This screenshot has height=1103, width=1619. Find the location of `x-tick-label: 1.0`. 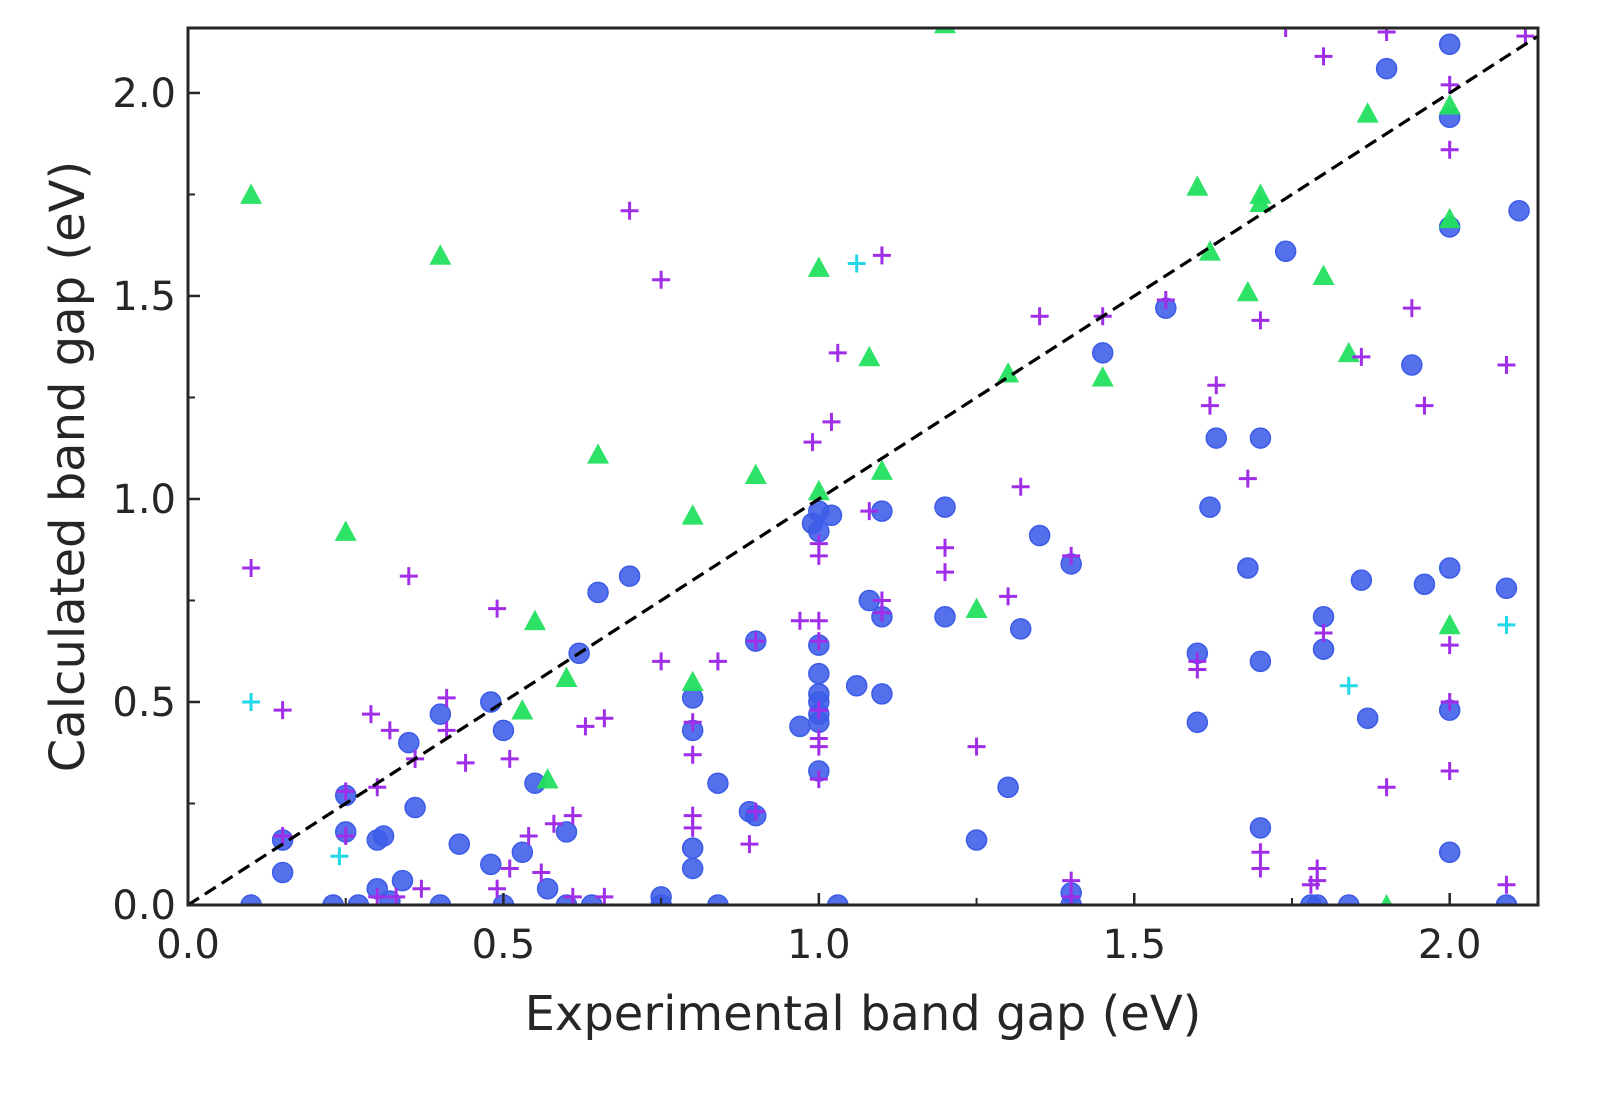

x-tick-label: 1.0 is located at coordinates (819, 945).